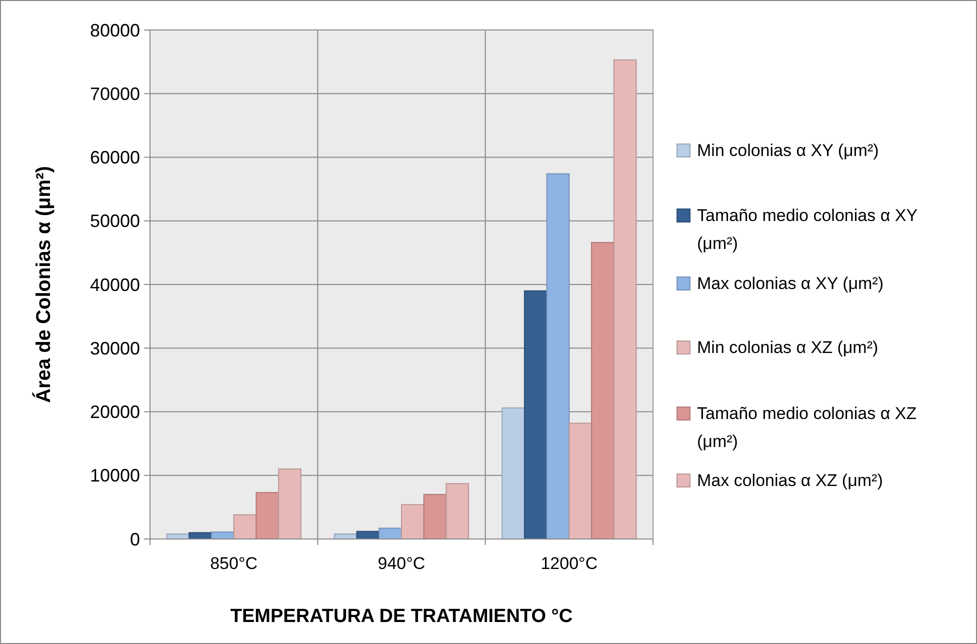  I want to click on legend-label: Min colonias α XY (μm²), so click(788, 150).